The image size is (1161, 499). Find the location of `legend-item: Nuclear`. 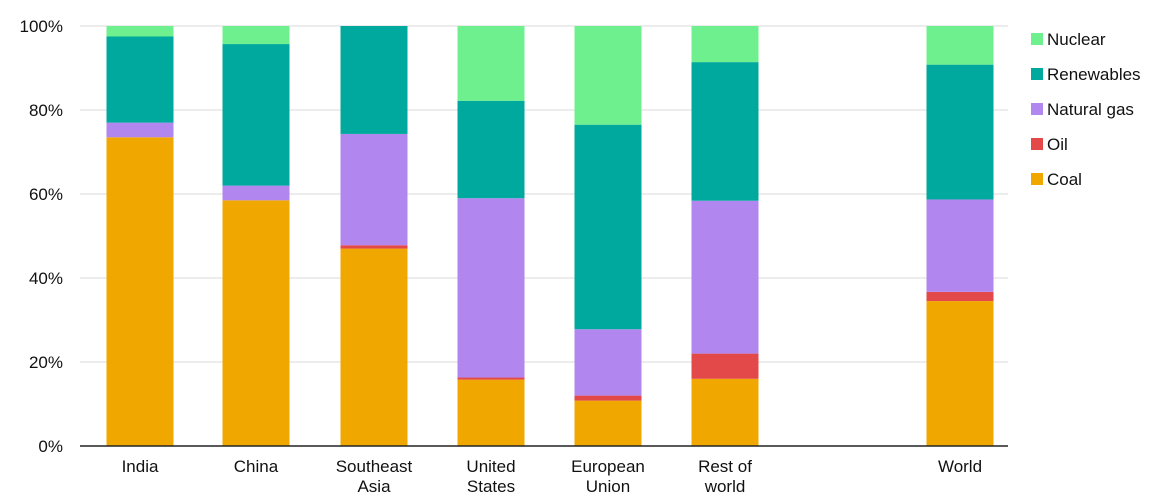

legend-item: Nuclear is located at coordinates (1068, 39).